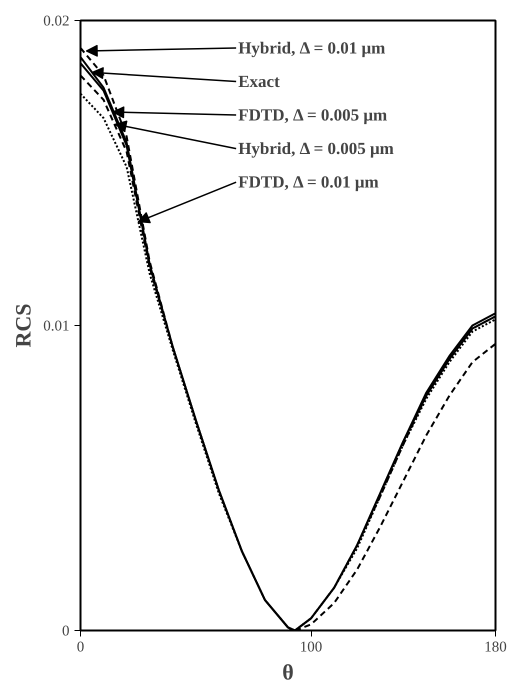  Describe the element at coordinates (311, 648) in the screenshot. I see `x-tick-label: 100` at that location.